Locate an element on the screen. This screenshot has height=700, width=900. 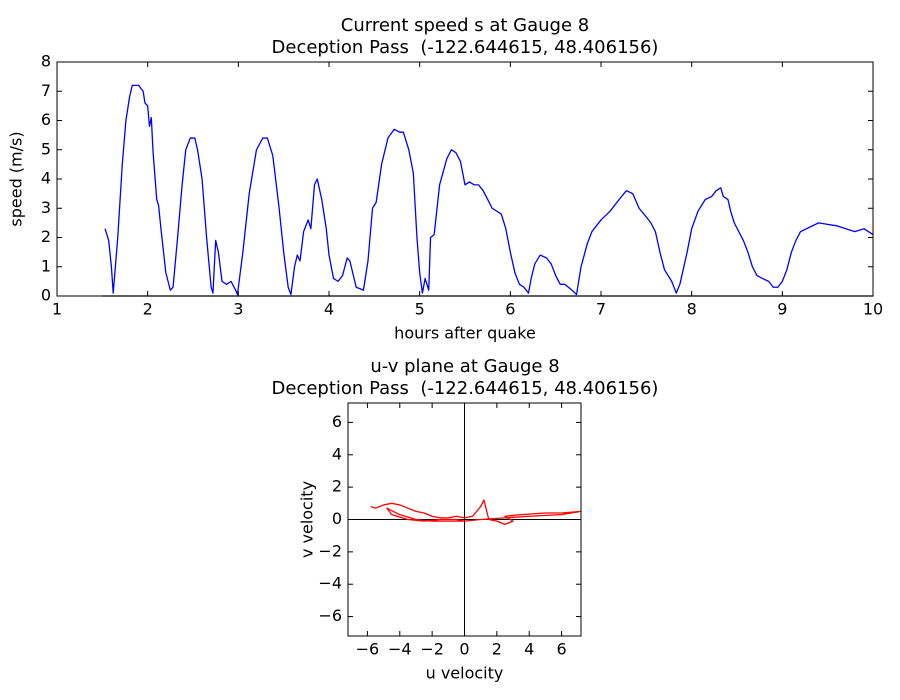
x-axis-label: u velocity is located at coordinates (465, 673).